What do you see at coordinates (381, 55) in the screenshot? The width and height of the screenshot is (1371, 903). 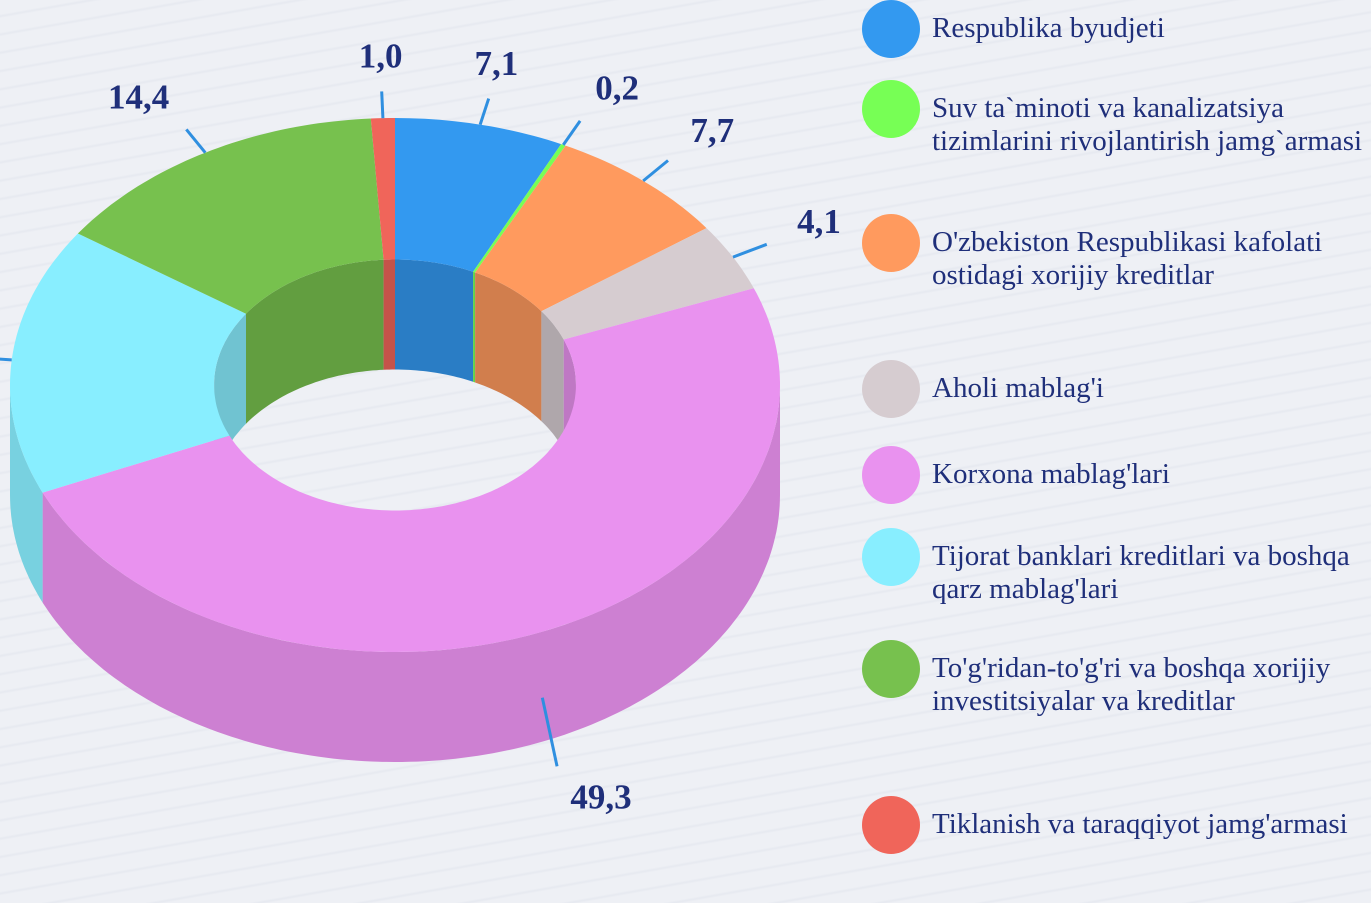 I see `data-label: 1,0` at bounding box center [381, 55].